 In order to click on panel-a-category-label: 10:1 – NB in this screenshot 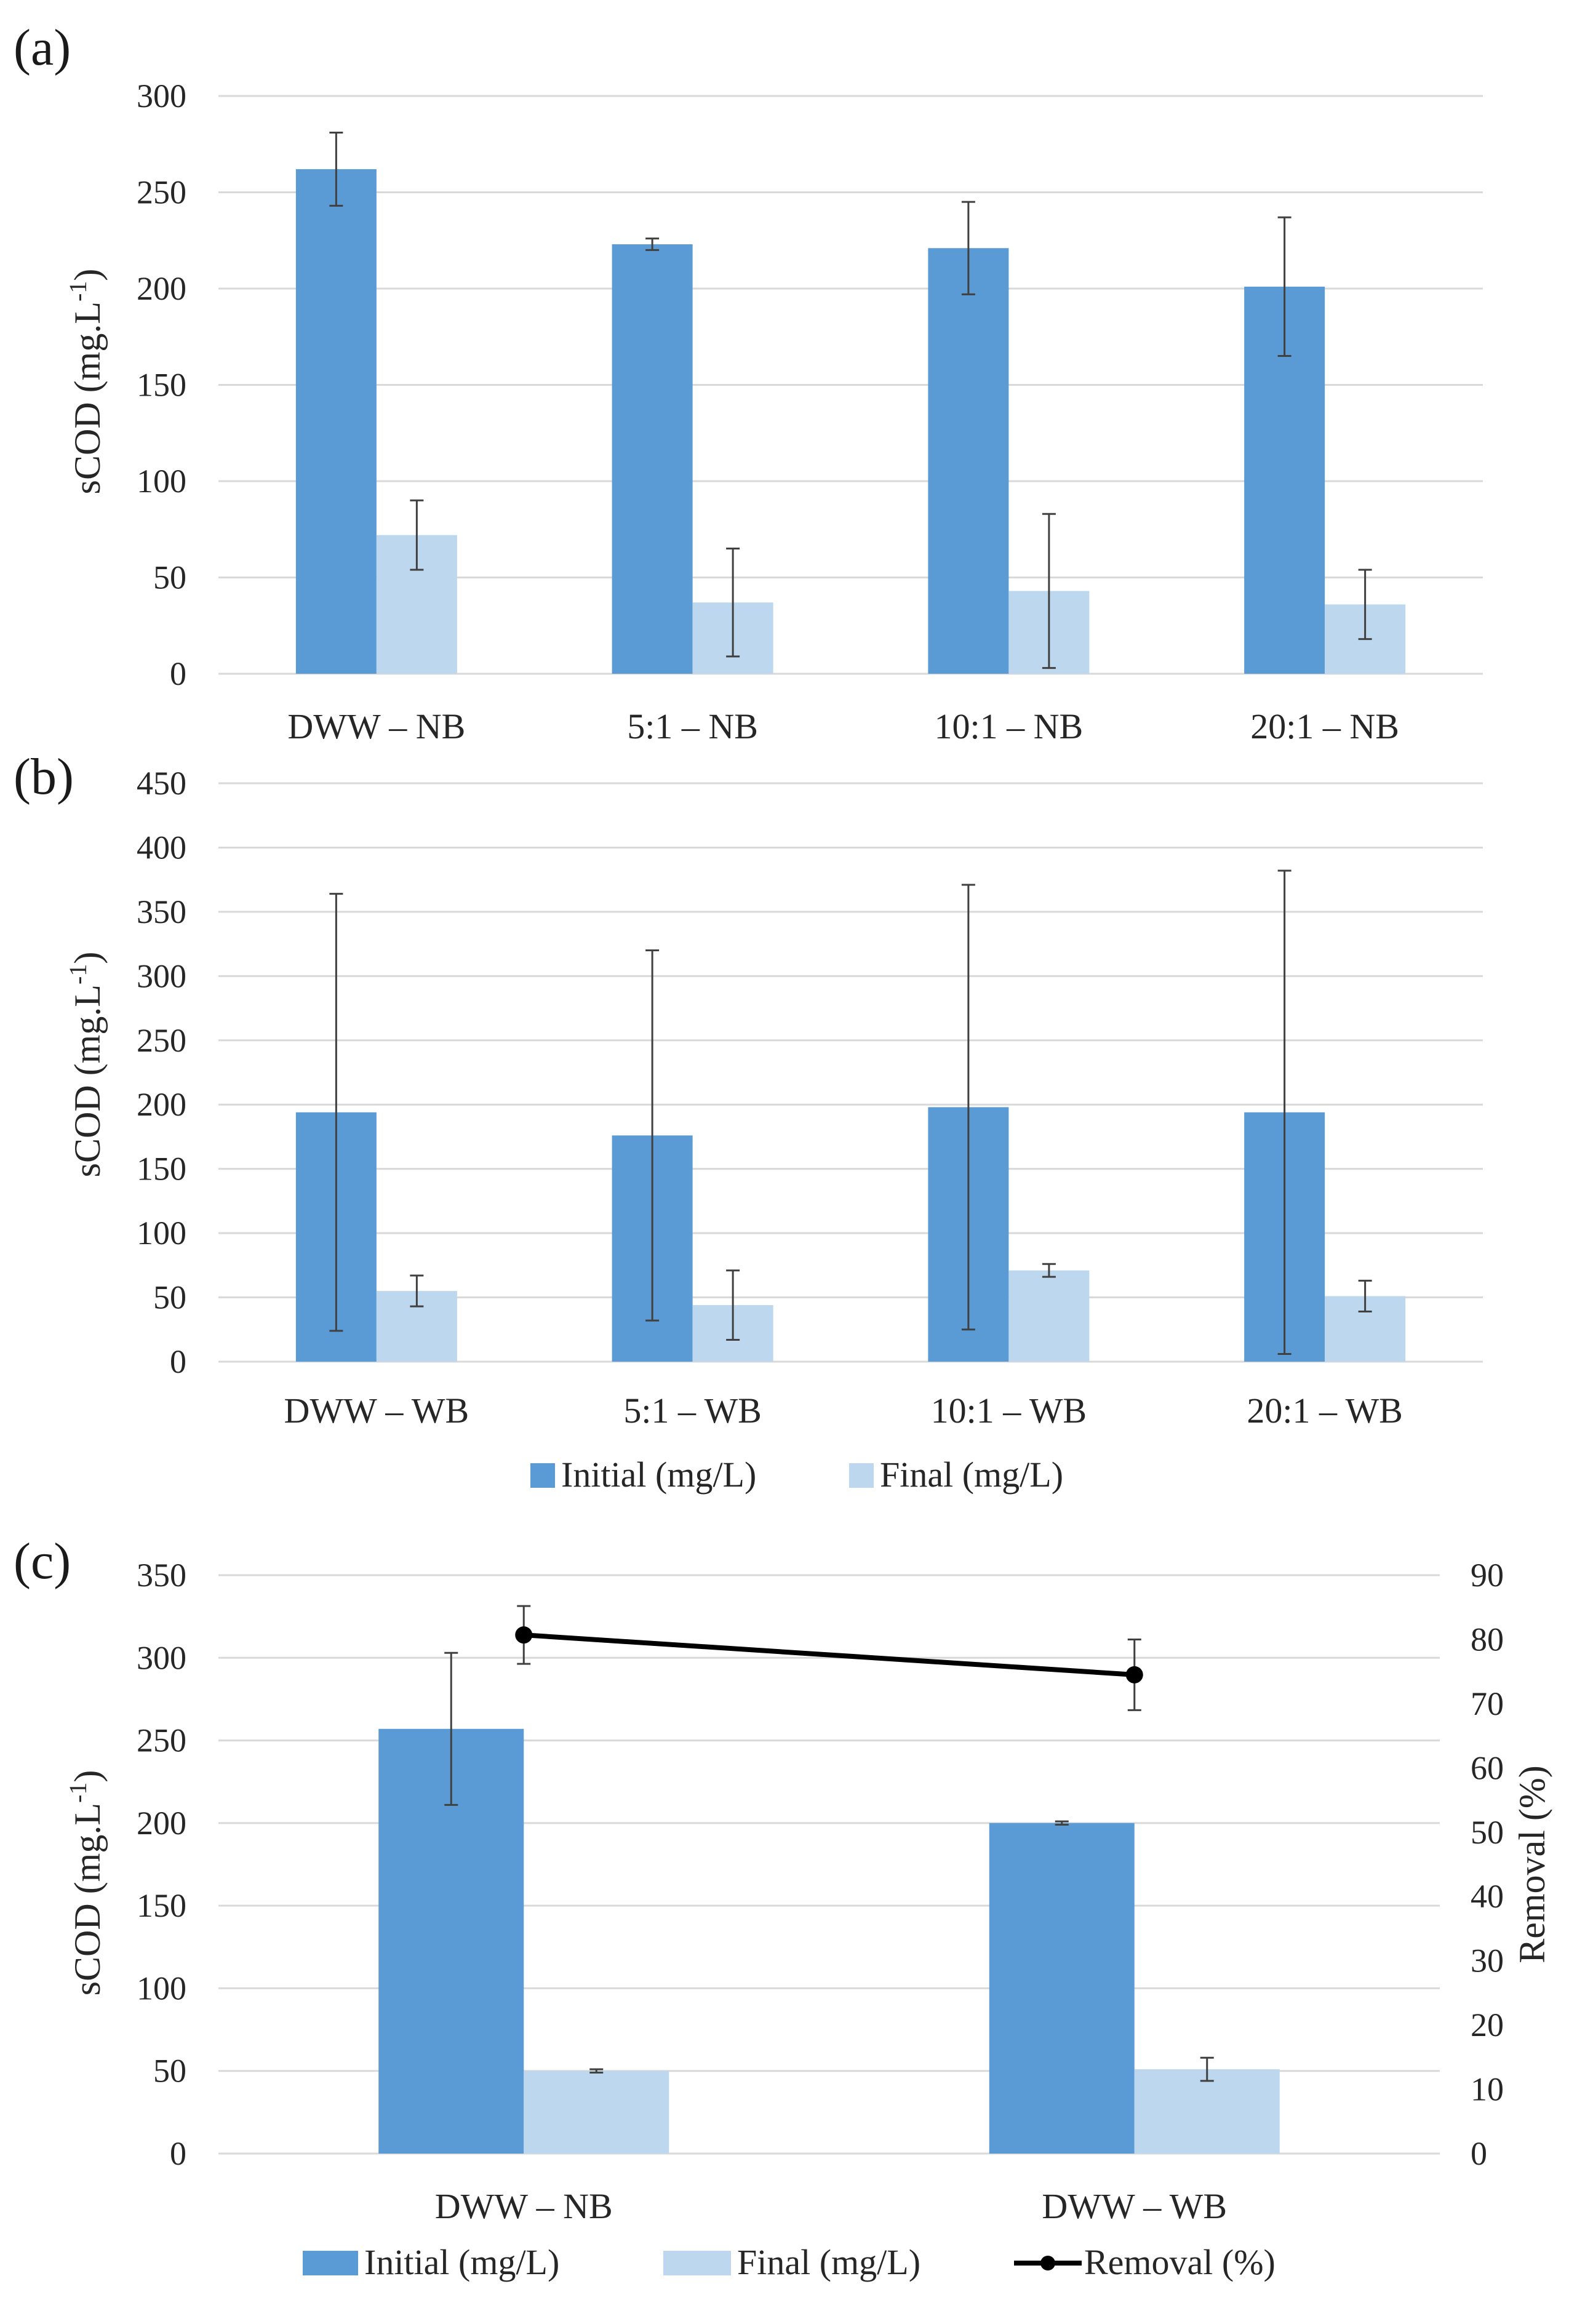, I will do `click(1010, 726)`.